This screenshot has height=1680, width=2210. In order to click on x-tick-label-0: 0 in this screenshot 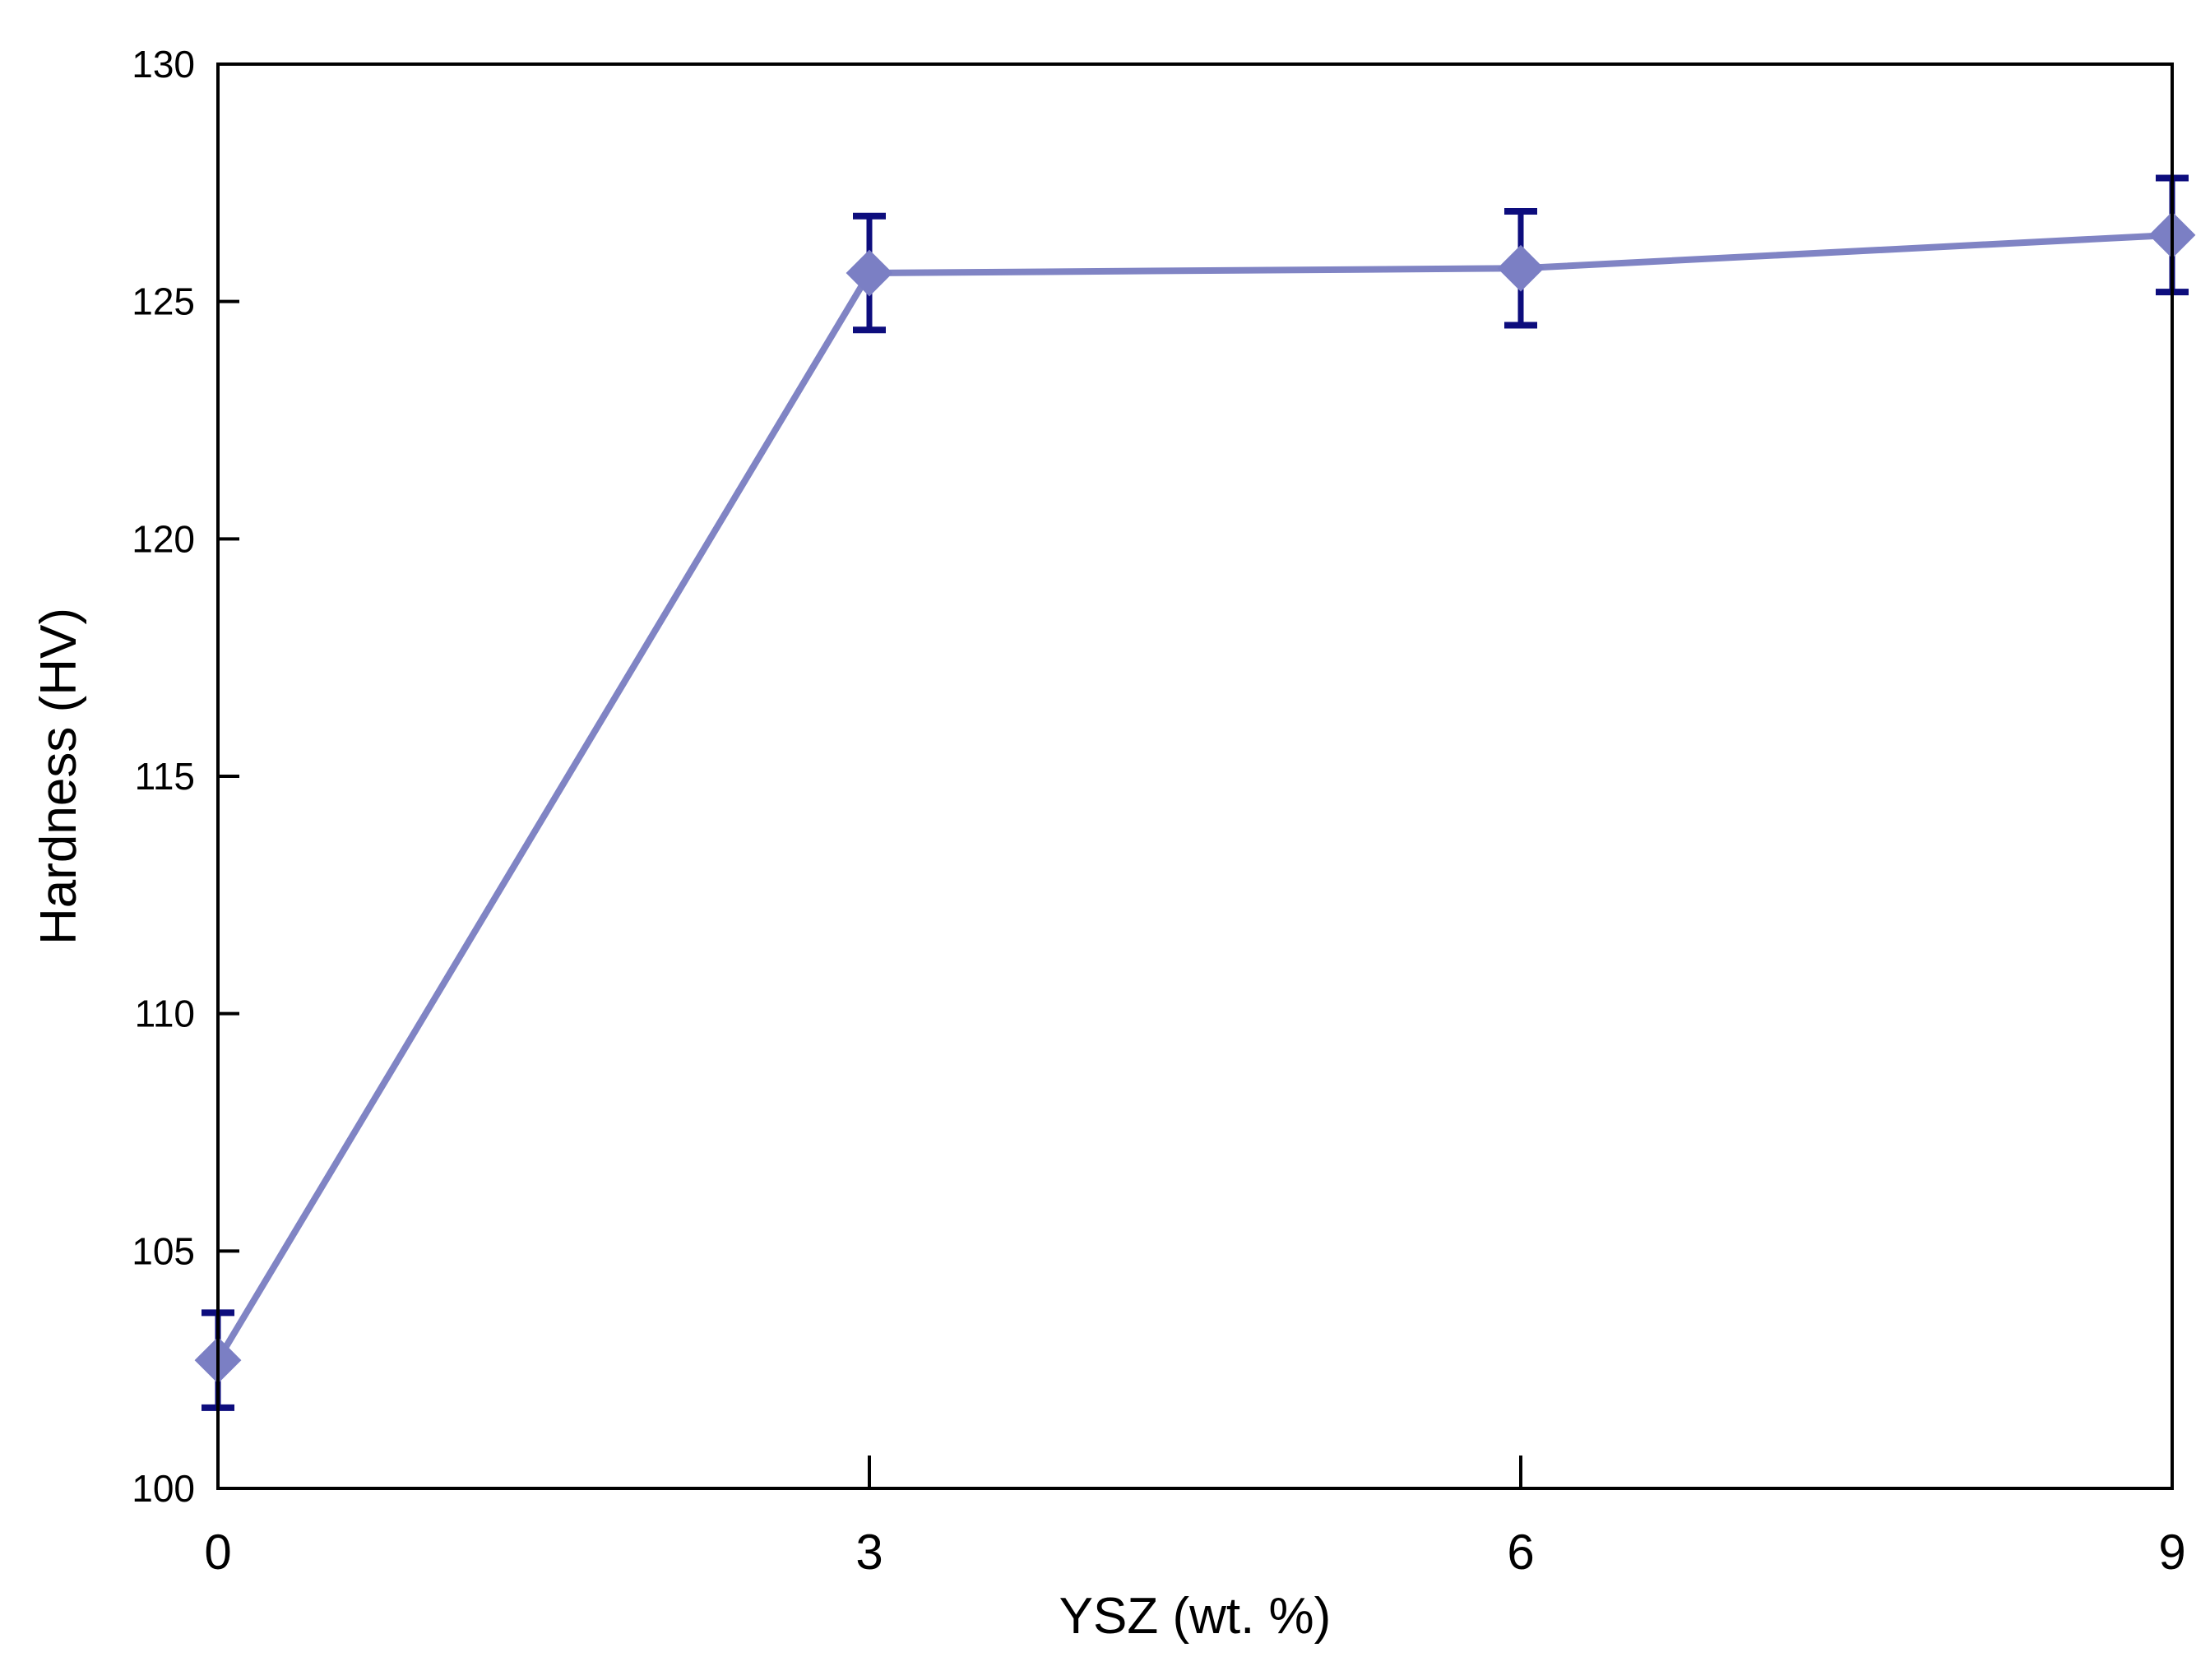, I will do `click(217, 1552)`.